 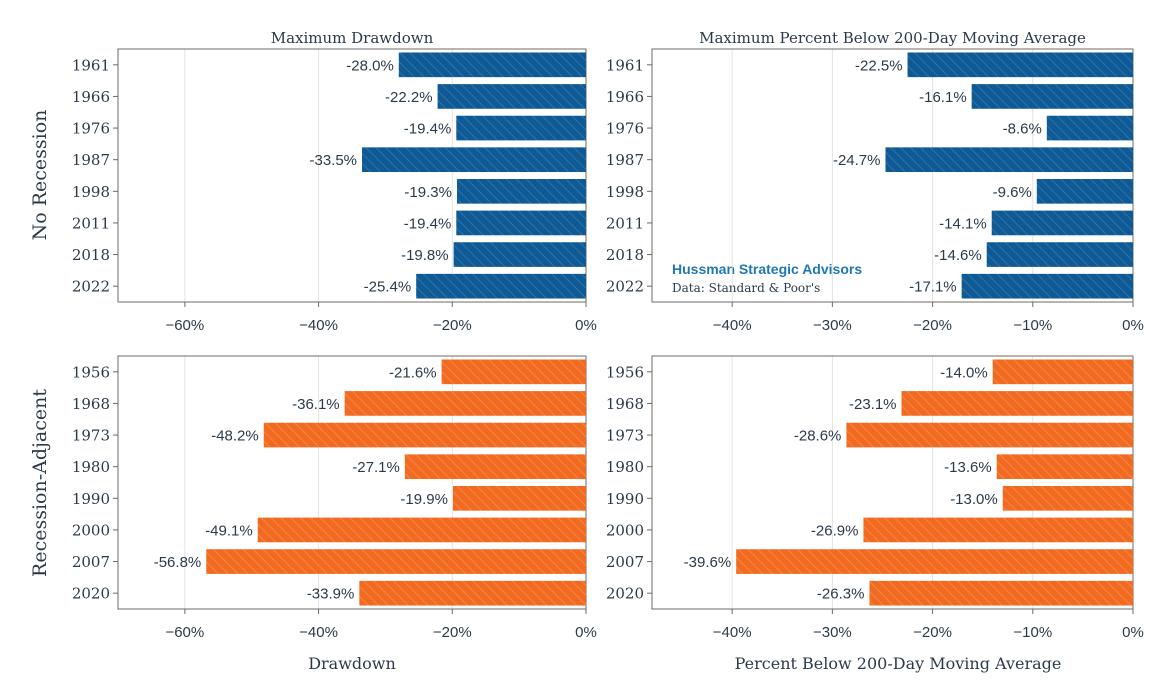 I want to click on y-tick-label: 1968, so click(x=625, y=404).